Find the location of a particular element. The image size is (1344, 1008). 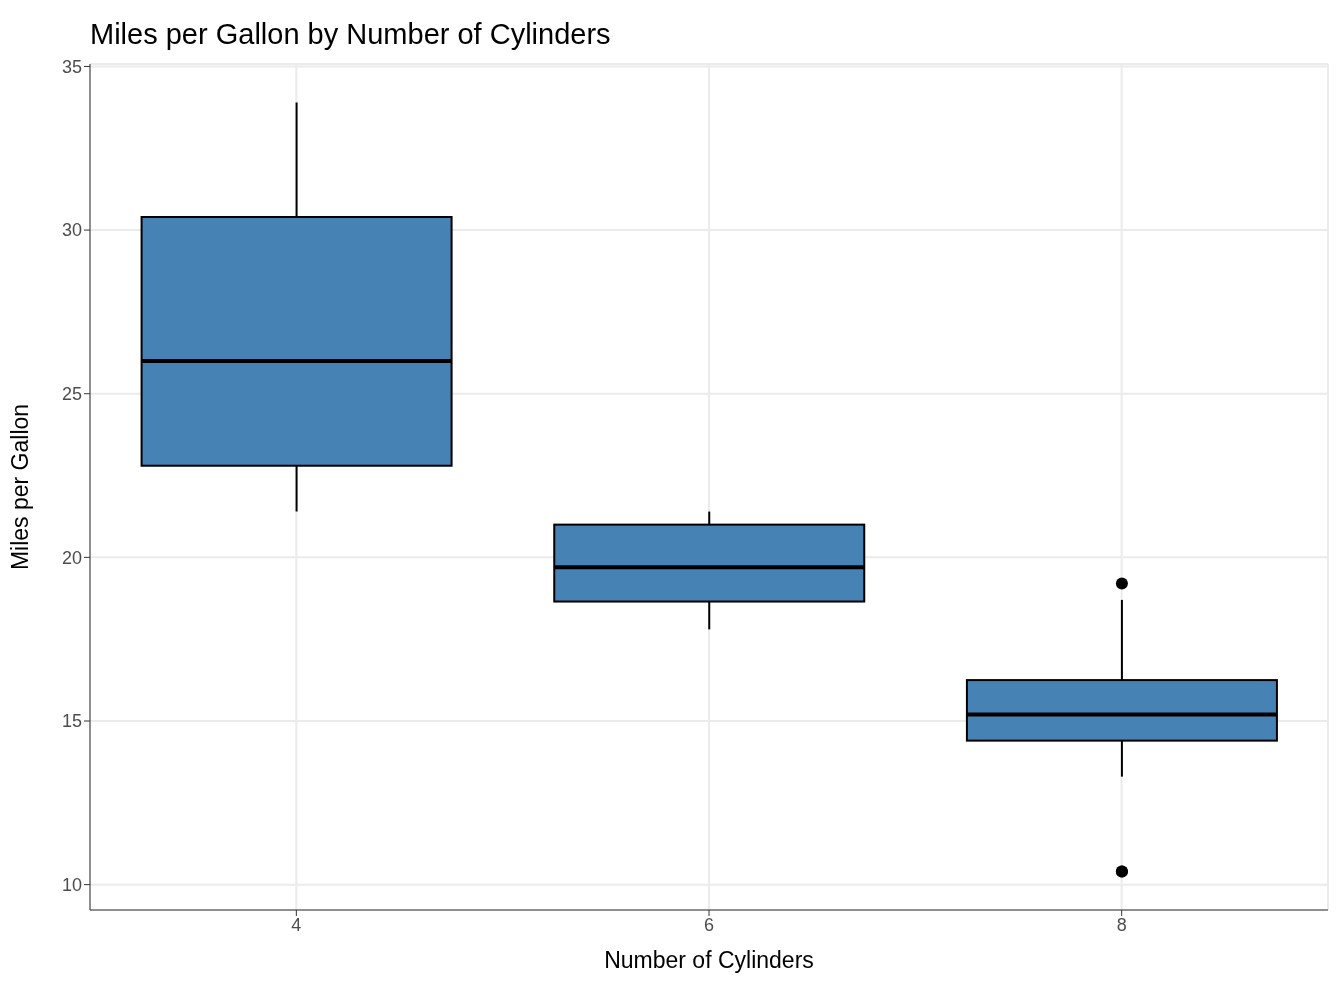

x-tick-label: 8 is located at coordinates (1121, 924).